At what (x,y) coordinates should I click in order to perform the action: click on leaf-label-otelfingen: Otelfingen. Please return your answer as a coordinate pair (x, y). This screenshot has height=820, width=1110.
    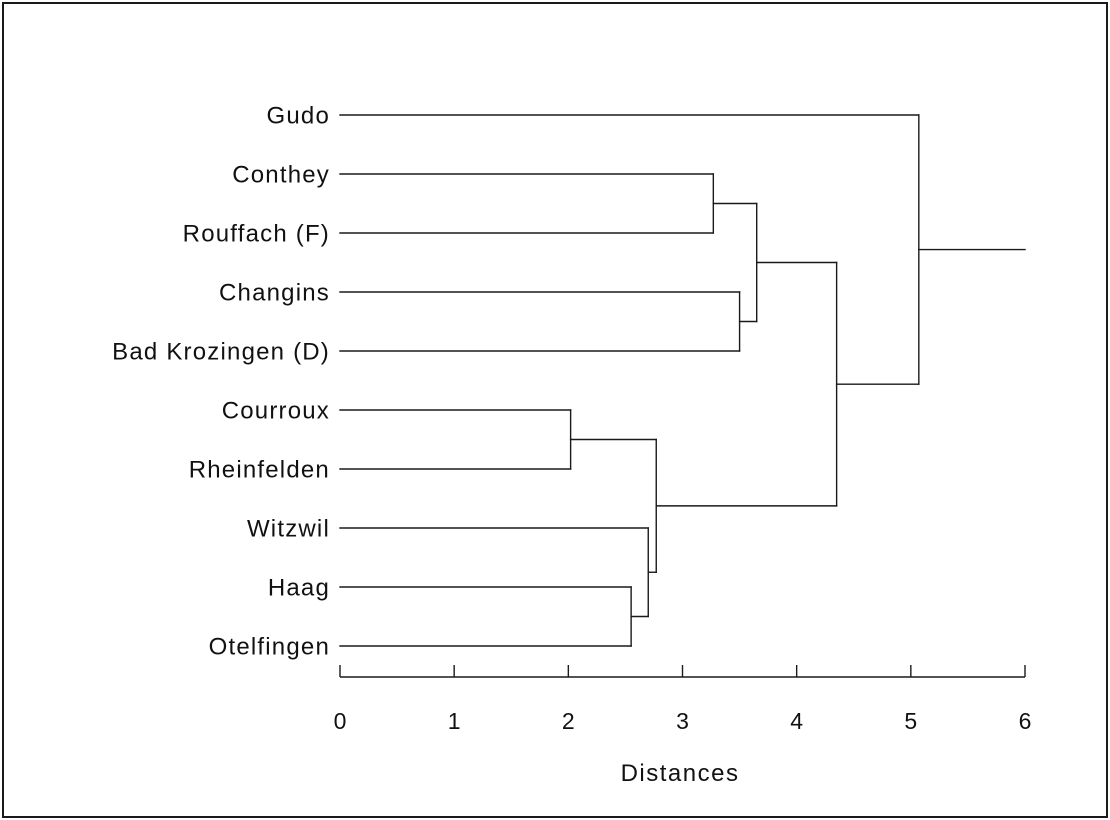
    Looking at the image, I should click on (269, 646).